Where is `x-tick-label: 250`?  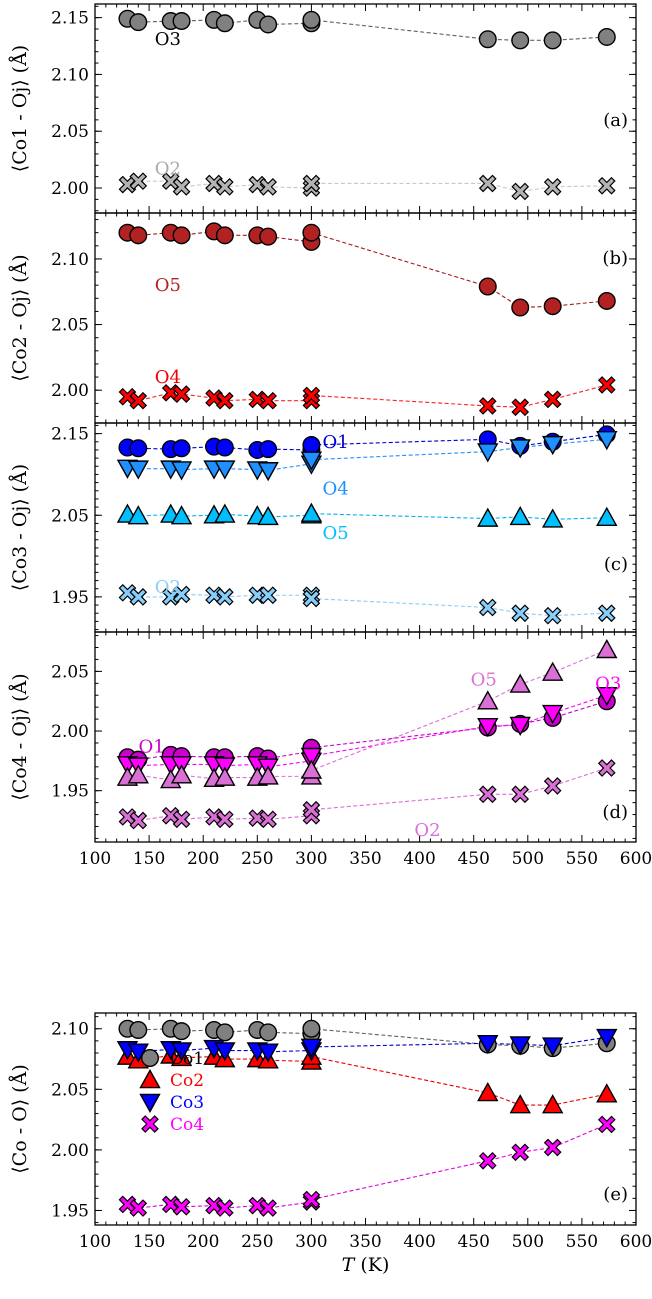
x-tick-label: 250 is located at coordinates (257, 859).